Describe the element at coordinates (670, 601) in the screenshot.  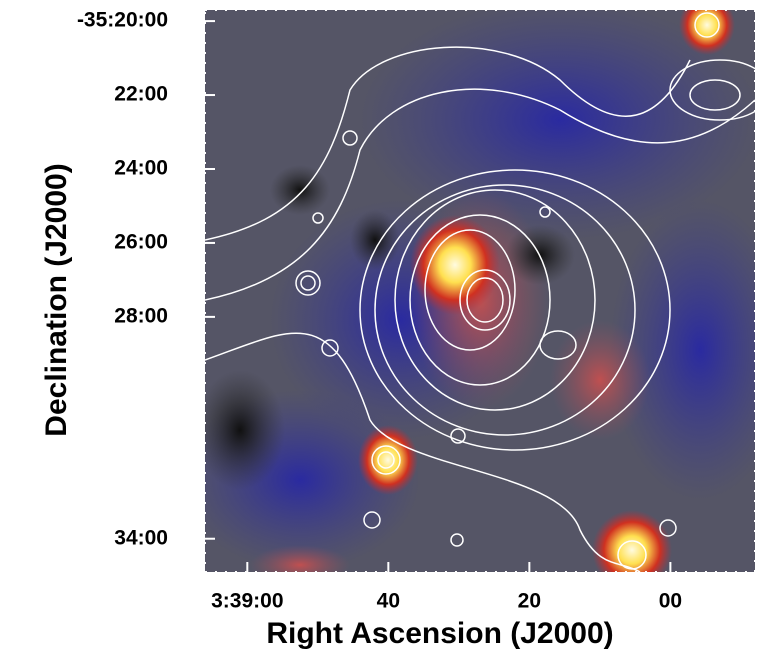
I see `x-tick-label: 00` at that location.